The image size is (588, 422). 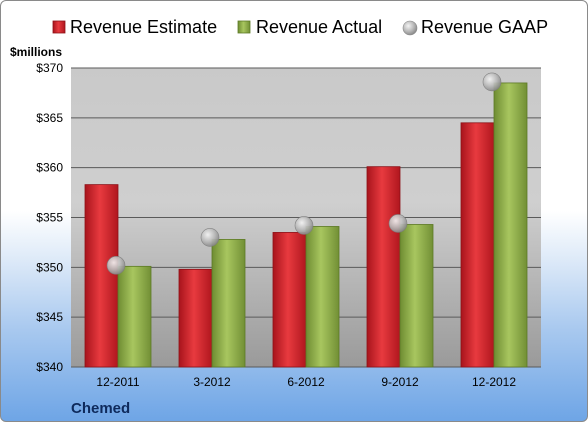 I want to click on legend-swatch-revenue-estimate, so click(x=59, y=27).